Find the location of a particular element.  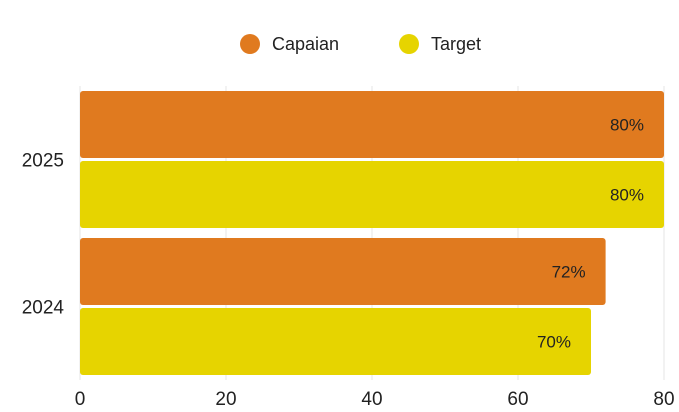

y-tick-label-2024: 2024 is located at coordinates (43, 308).